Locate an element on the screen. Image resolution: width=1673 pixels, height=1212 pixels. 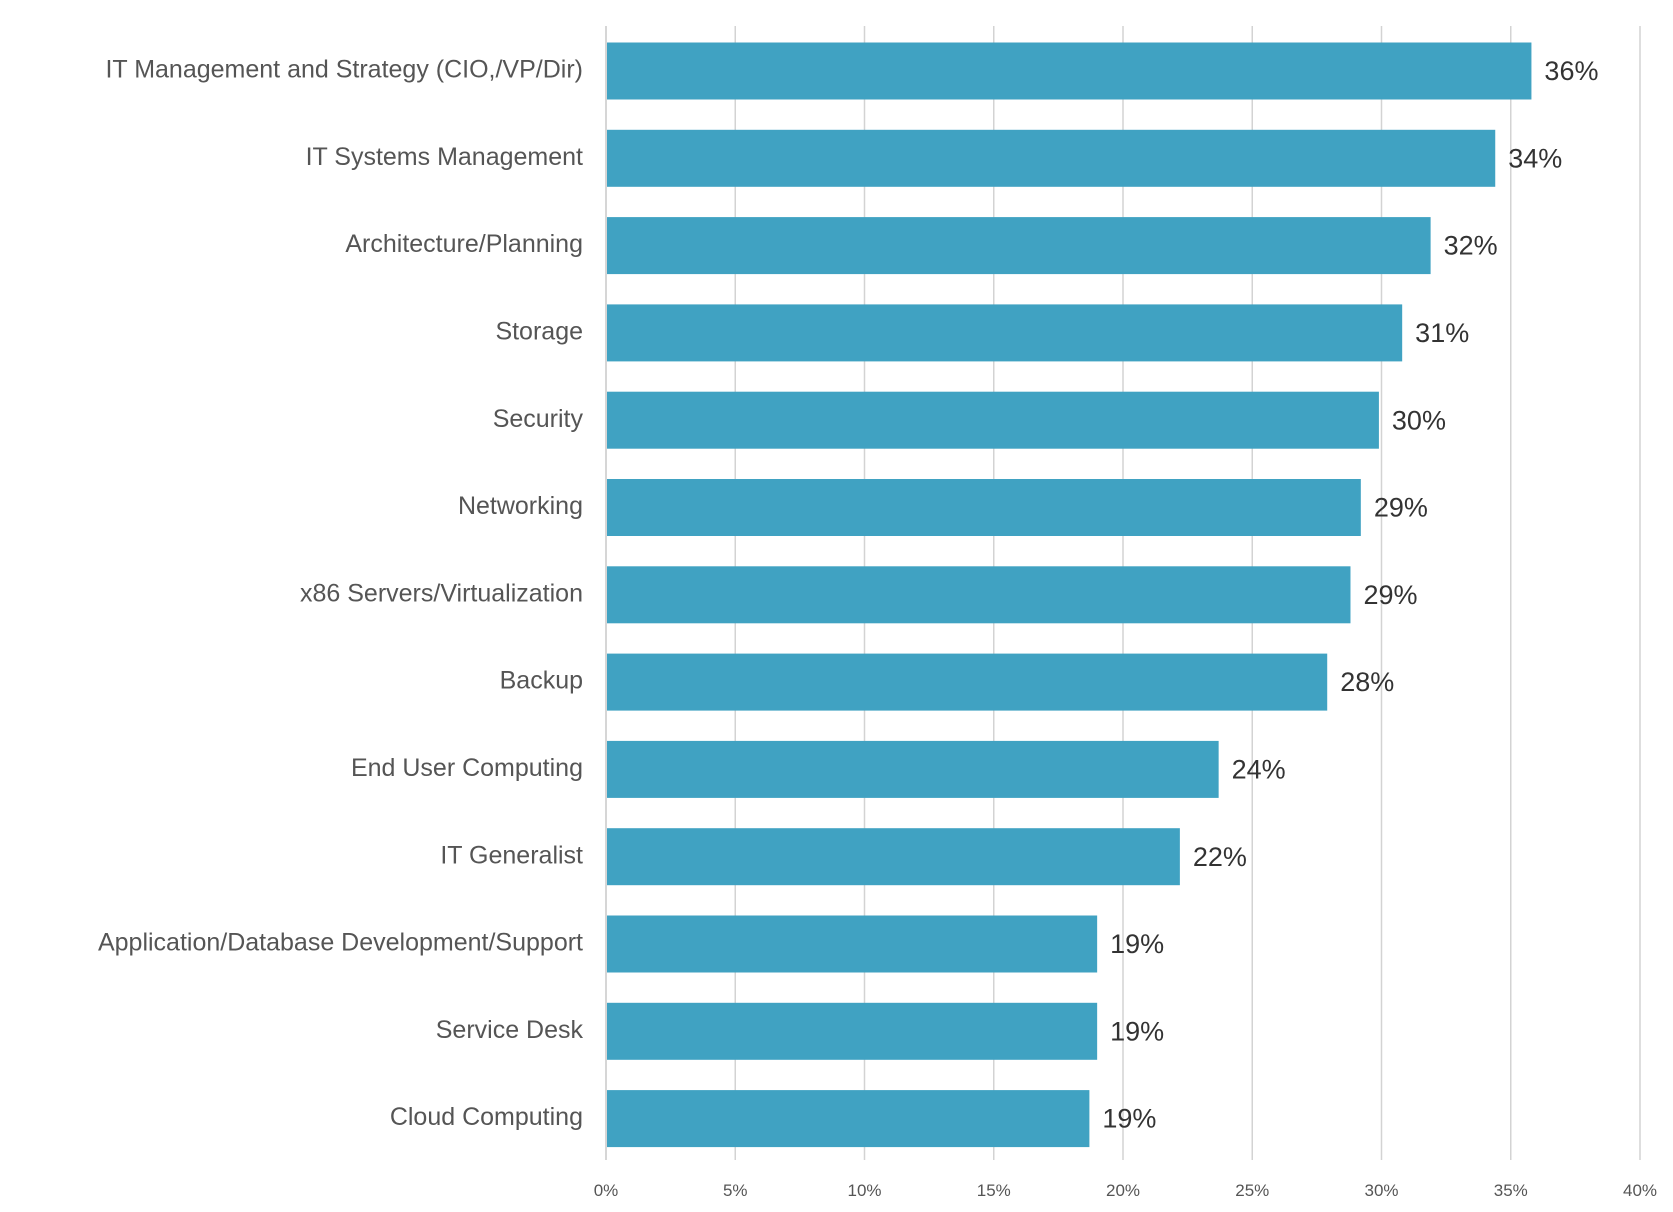
x-tick-label: 25% is located at coordinates (1252, 1190).